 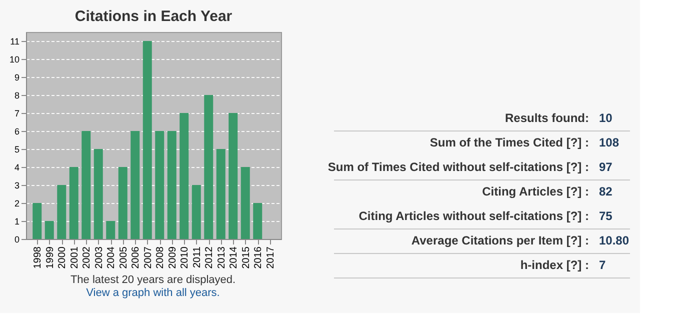 What do you see at coordinates (609, 143) in the screenshot?
I see `text: 108` at bounding box center [609, 143].